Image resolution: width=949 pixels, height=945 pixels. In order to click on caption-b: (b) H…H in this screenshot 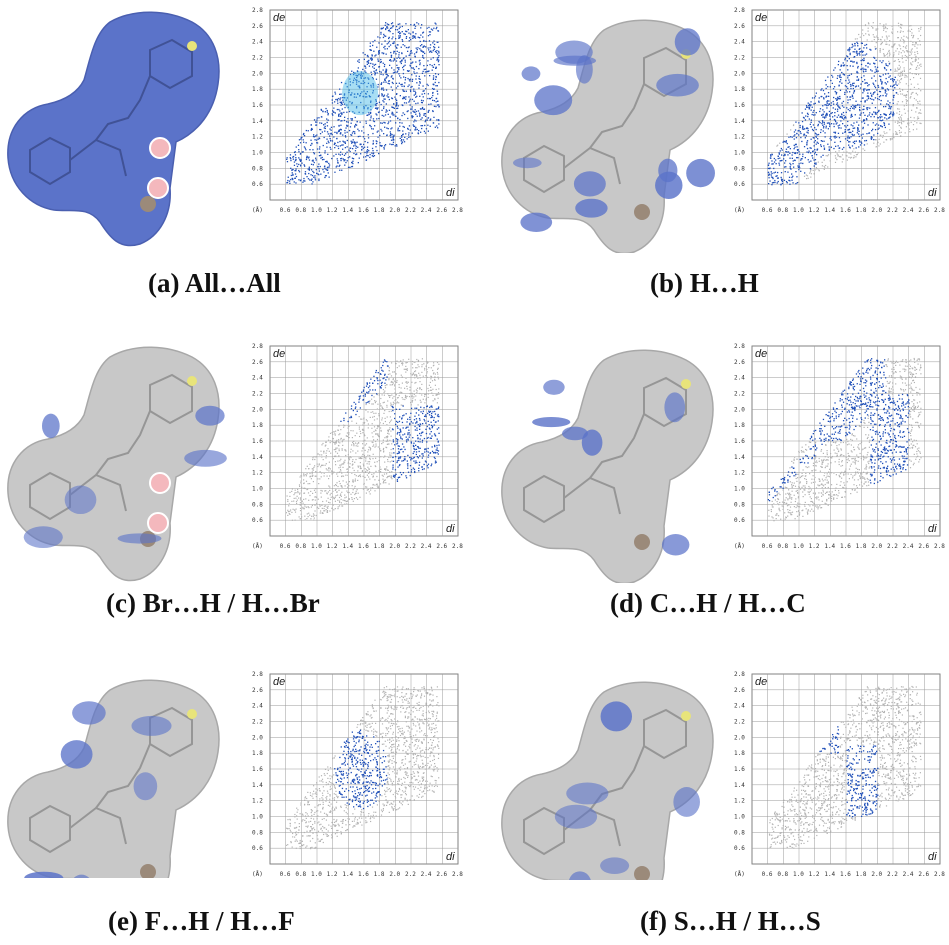, I will do `click(704, 283)`.